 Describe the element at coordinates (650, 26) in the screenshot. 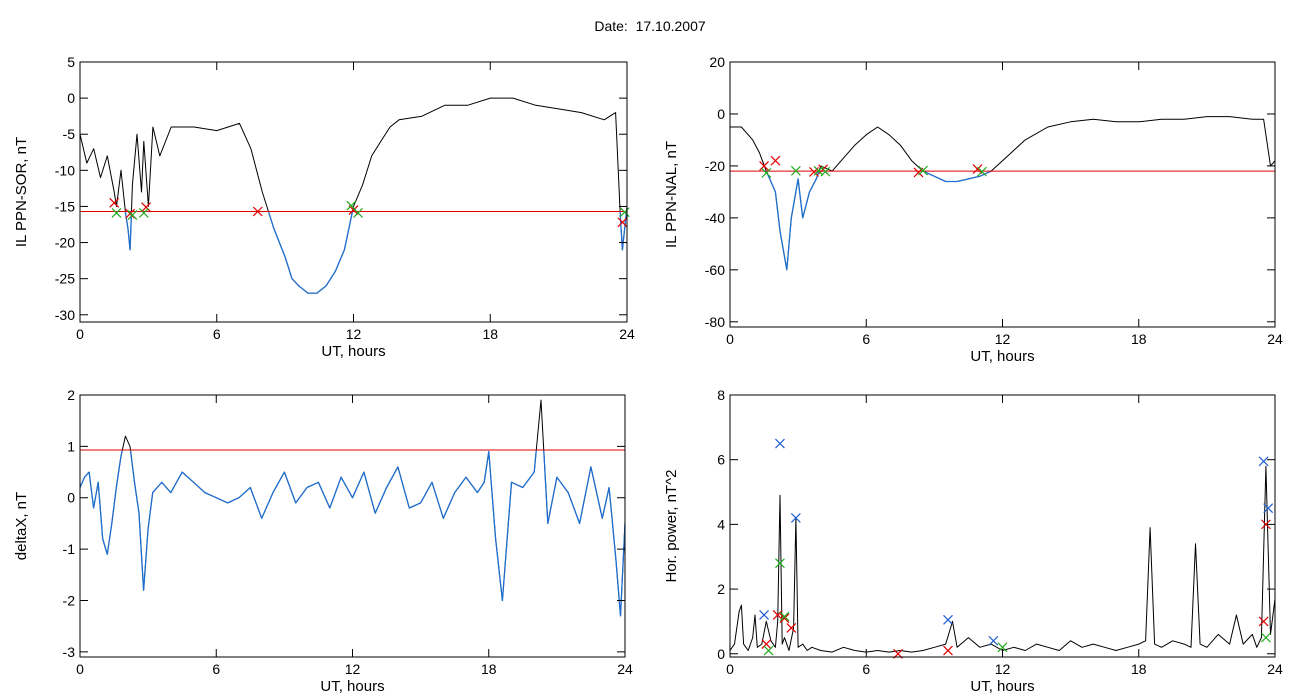

I see `figure-title: Date: 17.10.2007` at that location.